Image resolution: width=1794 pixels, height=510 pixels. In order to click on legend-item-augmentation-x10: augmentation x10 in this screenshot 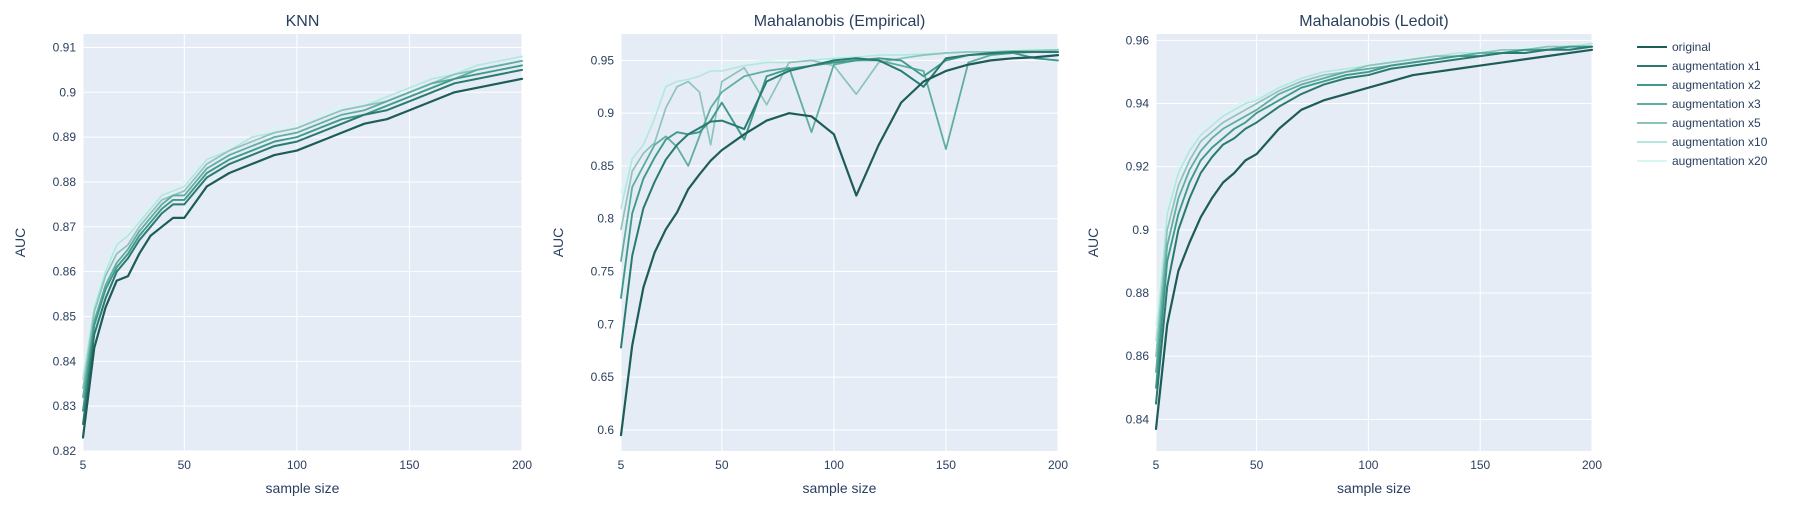, I will do `click(1702, 142)`.